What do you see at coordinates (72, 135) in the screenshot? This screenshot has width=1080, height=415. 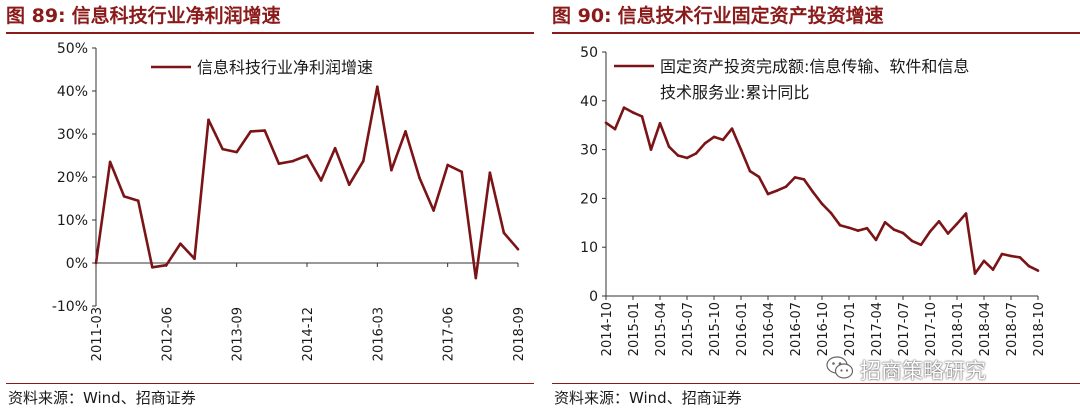 I see `y-tick-label: 30%` at bounding box center [72, 135].